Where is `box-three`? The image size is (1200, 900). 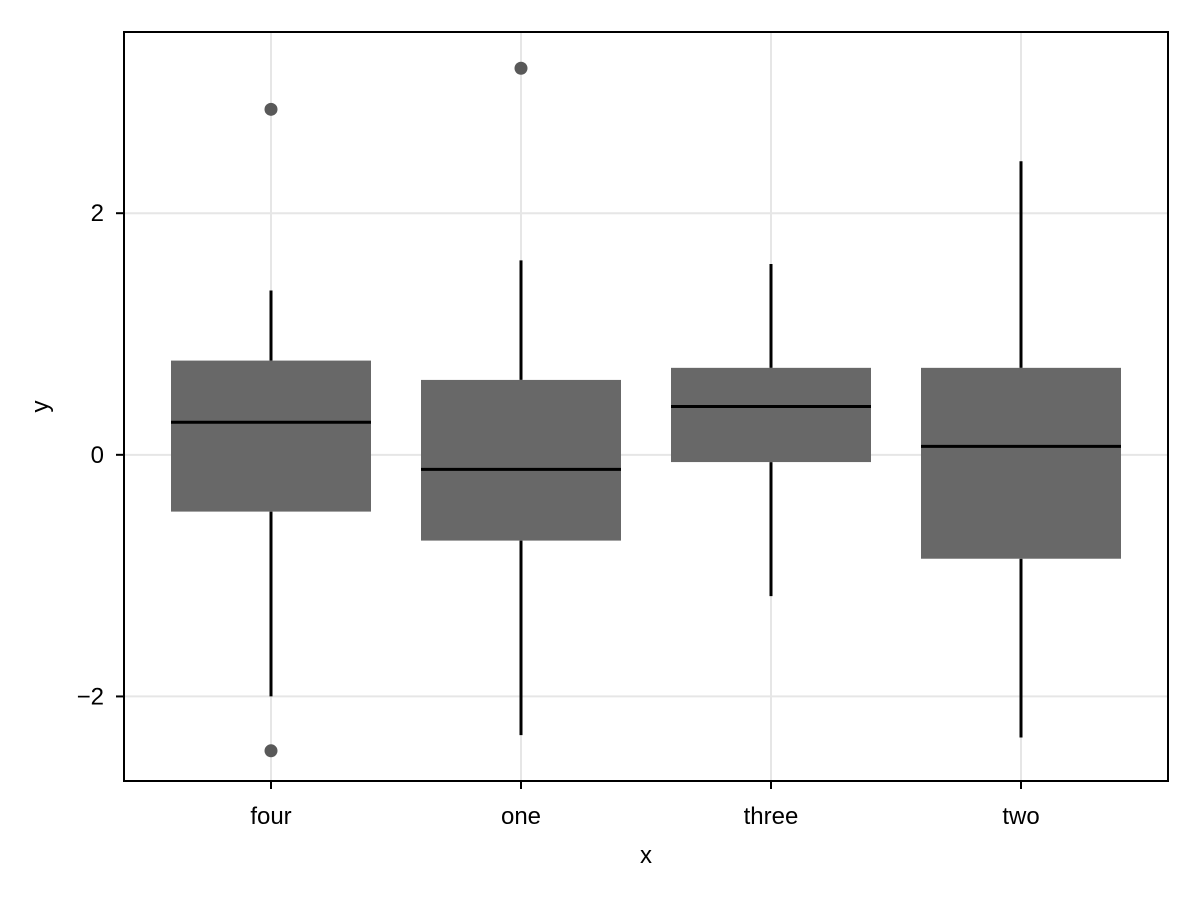
box-three is located at coordinates (771, 415).